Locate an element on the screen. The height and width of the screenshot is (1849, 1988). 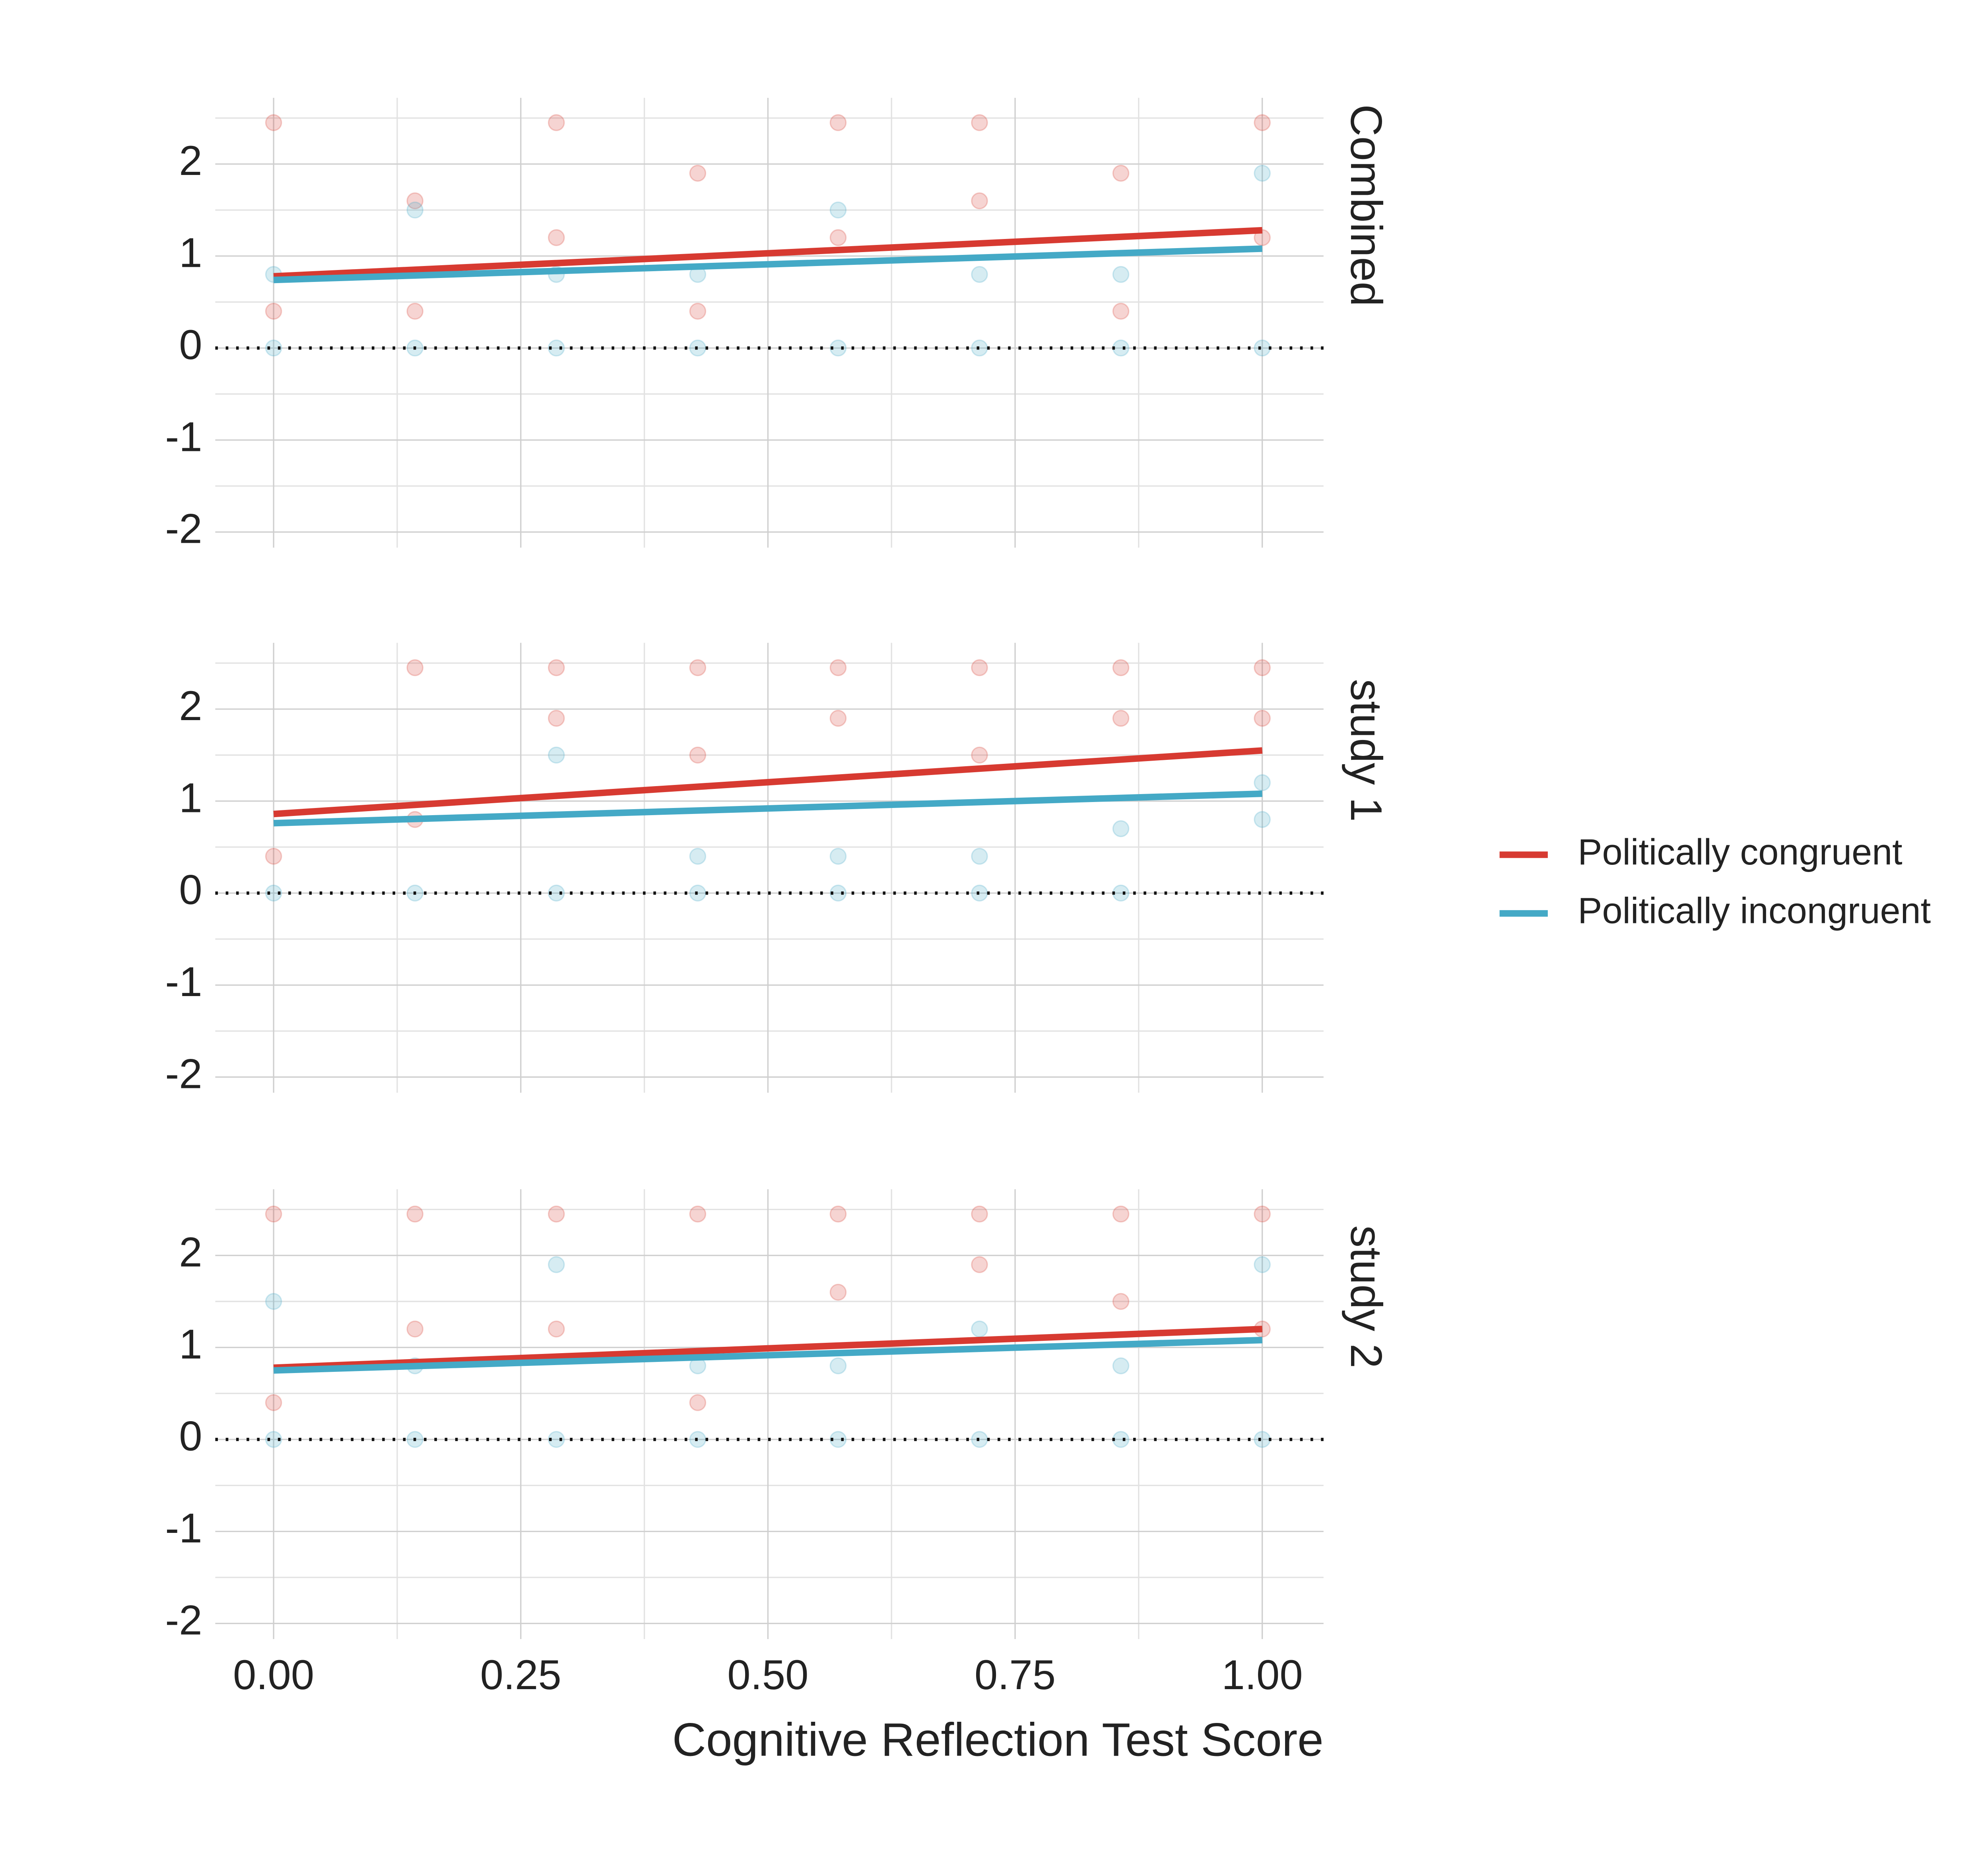
strip-label: study 1 is located at coordinates (1366, 751).